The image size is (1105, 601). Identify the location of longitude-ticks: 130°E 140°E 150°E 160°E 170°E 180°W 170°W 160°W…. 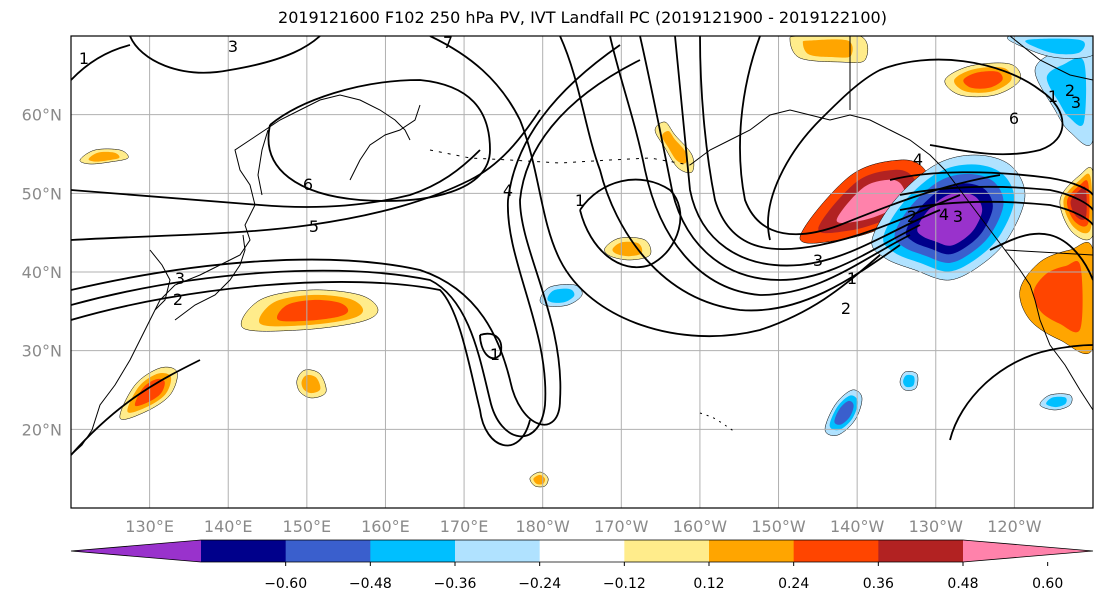
(583, 526).